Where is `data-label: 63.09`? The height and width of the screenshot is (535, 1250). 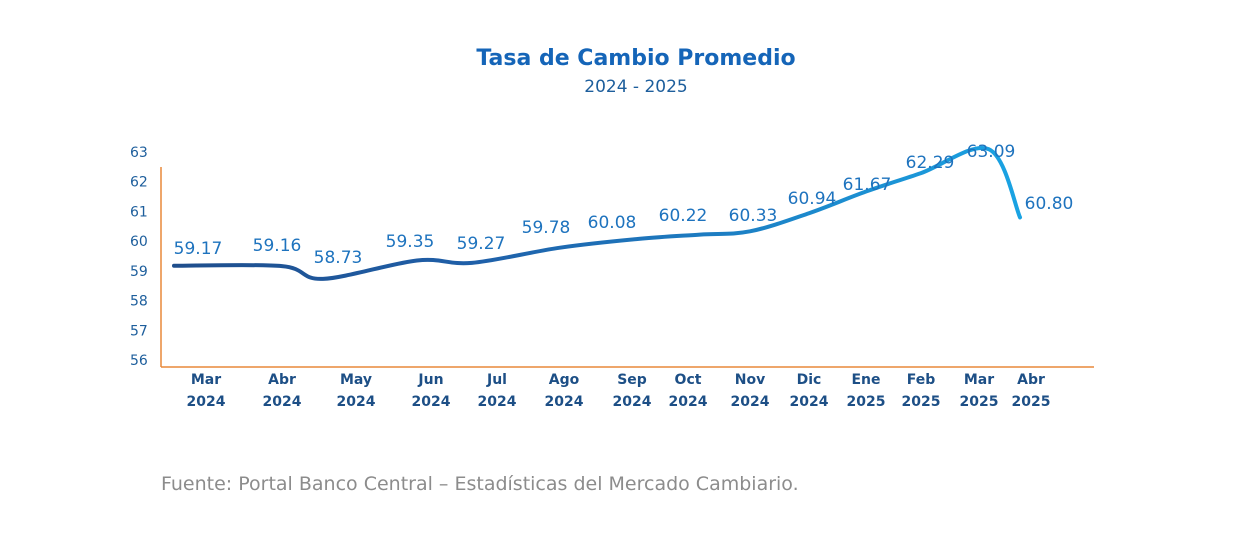 data-label: 63.09 is located at coordinates (991, 152).